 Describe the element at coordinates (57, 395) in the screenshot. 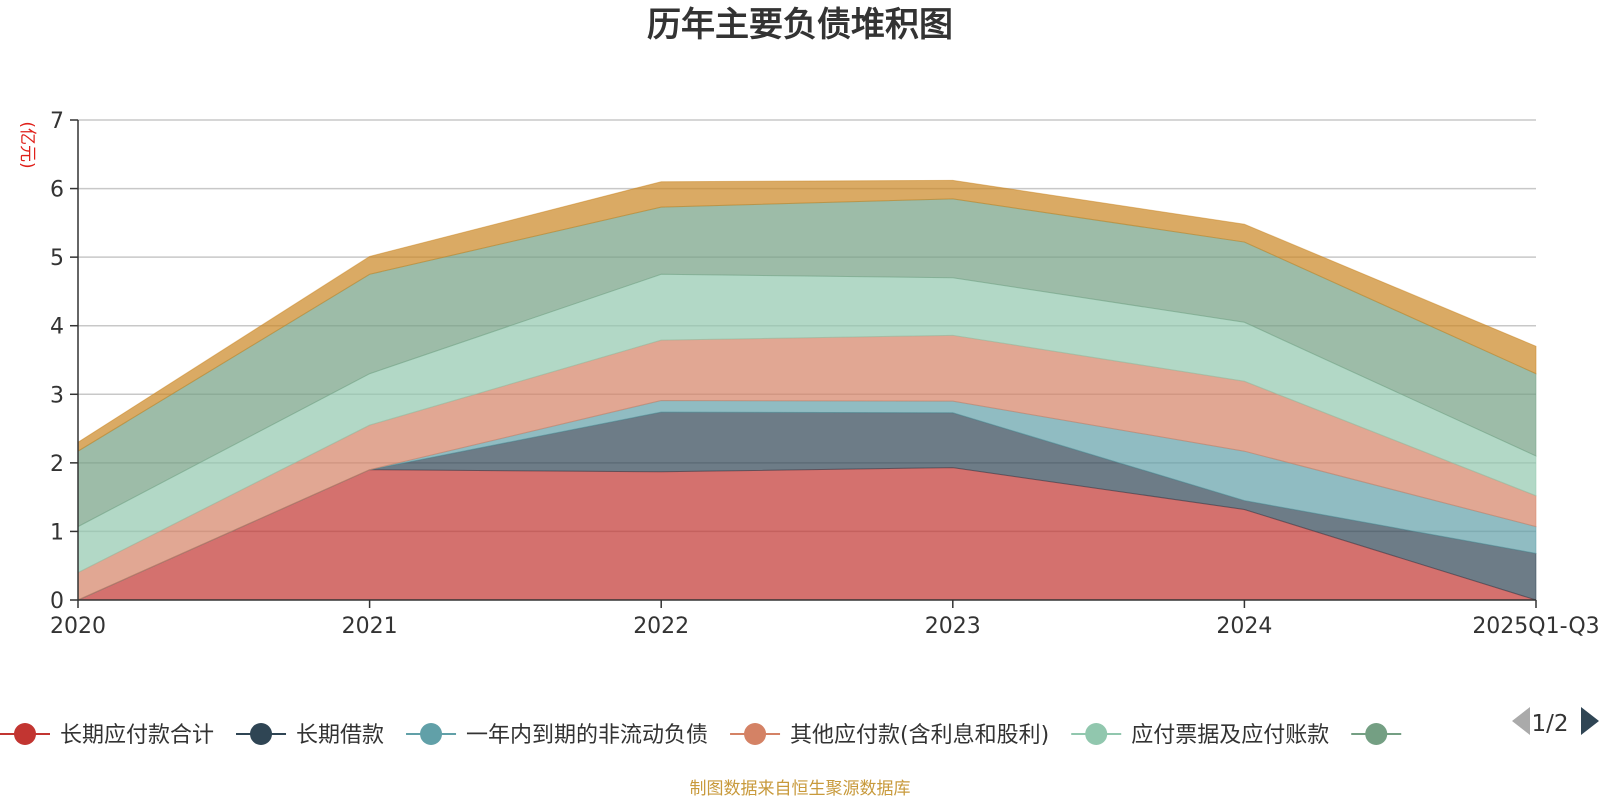

I see `y-tick-label: 3` at that location.